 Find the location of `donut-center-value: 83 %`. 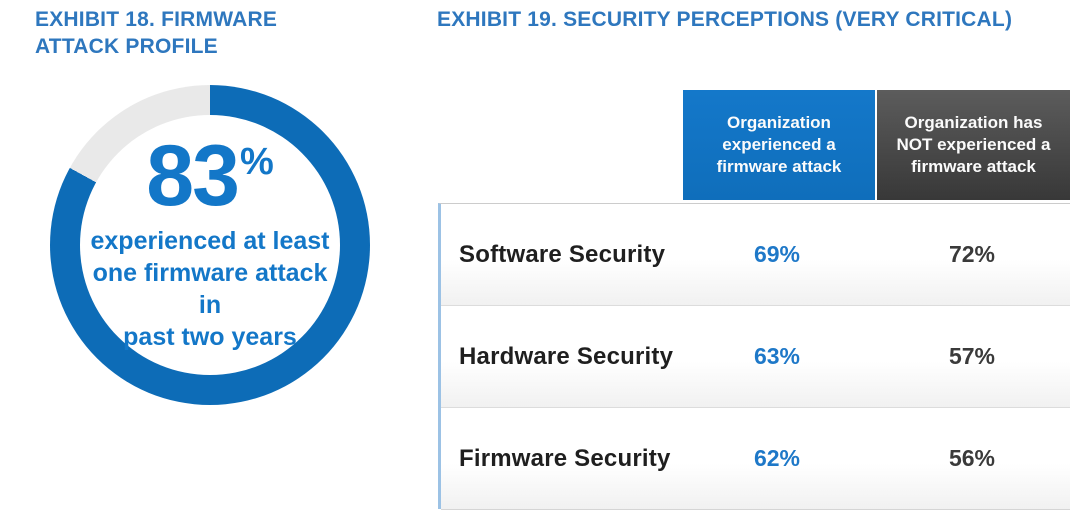

donut-center-value: 83 % is located at coordinates (210, 176).